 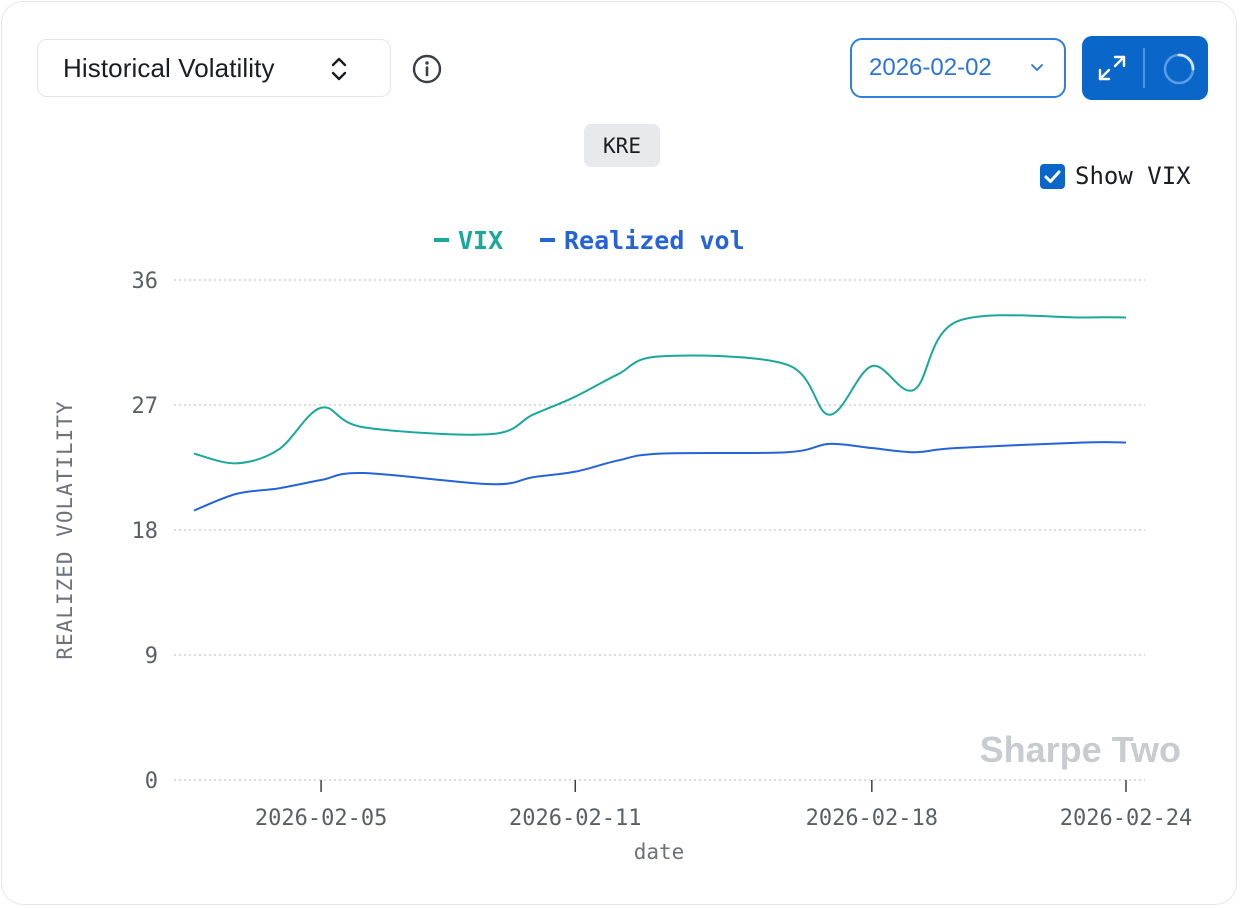 What do you see at coordinates (65, 529) in the screenshot?
I see `y-axis-label: REALIZED VOLATILITY` at bounding box center [65, 529].